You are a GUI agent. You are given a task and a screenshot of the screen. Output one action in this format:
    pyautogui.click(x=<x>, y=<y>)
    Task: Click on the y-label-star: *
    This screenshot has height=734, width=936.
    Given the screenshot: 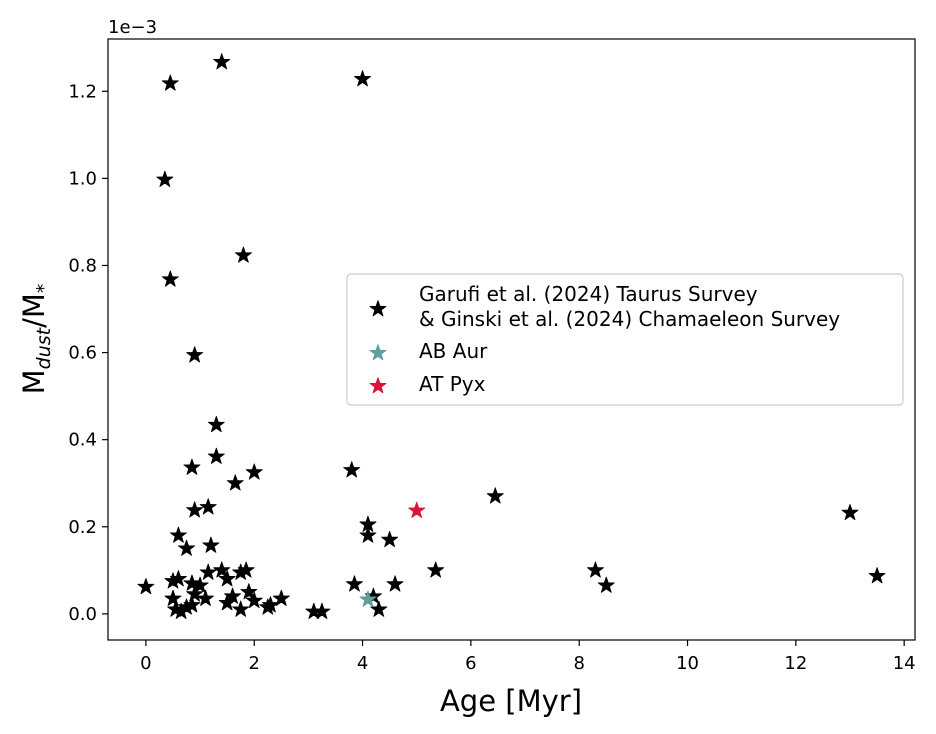 What is the action you would take?
    pyautogui.click(x=44, y=289)
    